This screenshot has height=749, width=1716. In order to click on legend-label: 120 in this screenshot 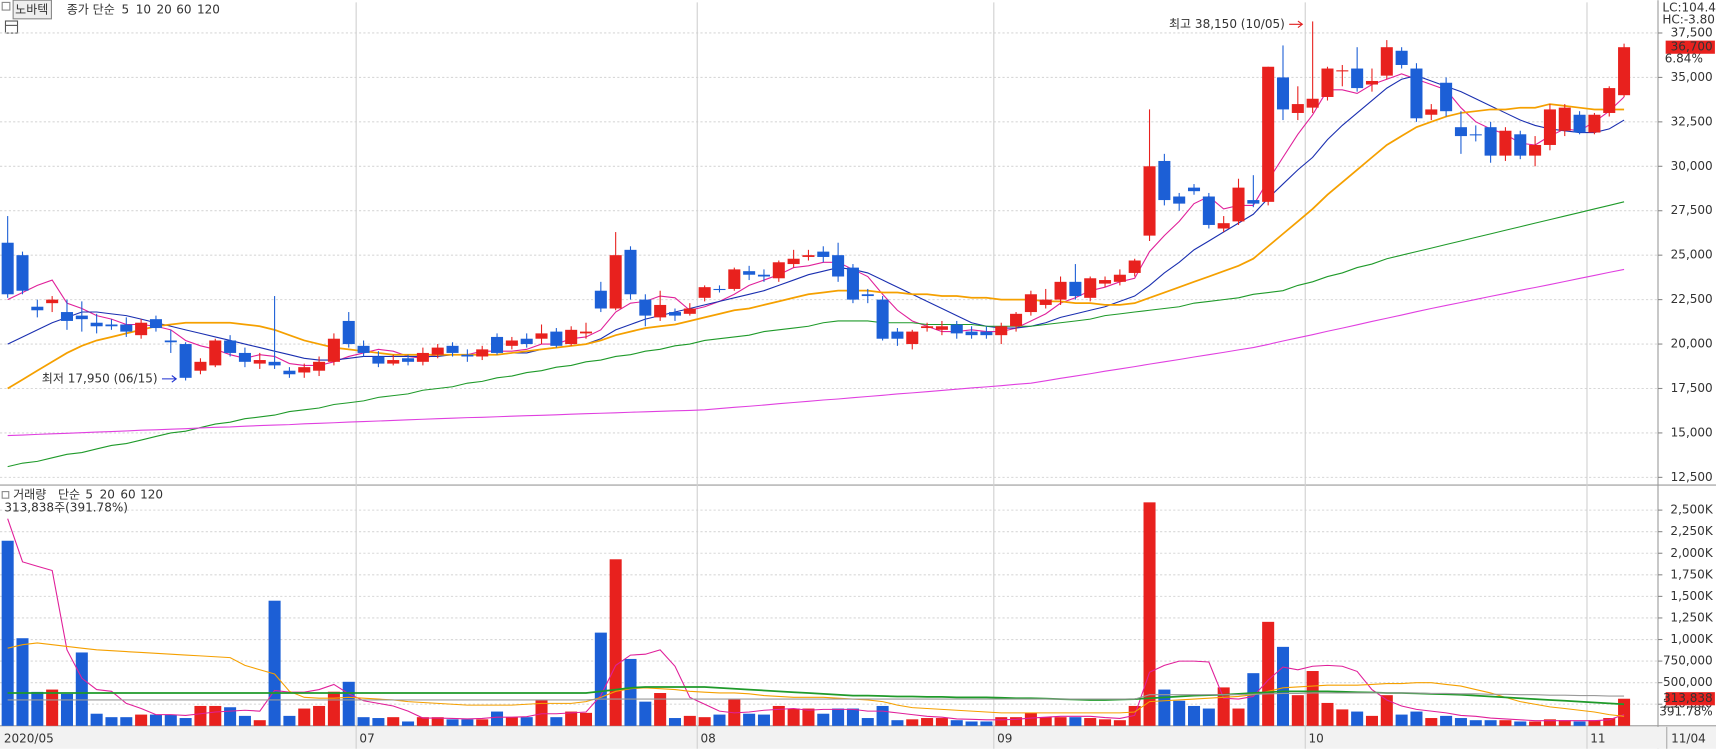, I will do `click(151, 494)`.